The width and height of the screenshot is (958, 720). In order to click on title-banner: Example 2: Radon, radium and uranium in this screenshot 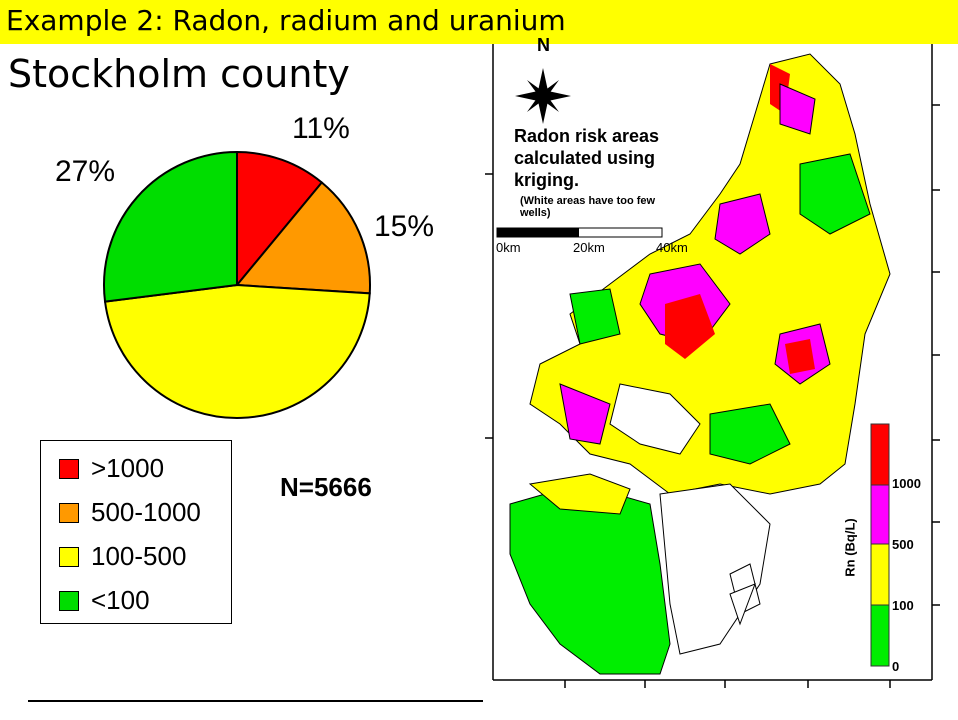, I will do `click(479, 22)`.